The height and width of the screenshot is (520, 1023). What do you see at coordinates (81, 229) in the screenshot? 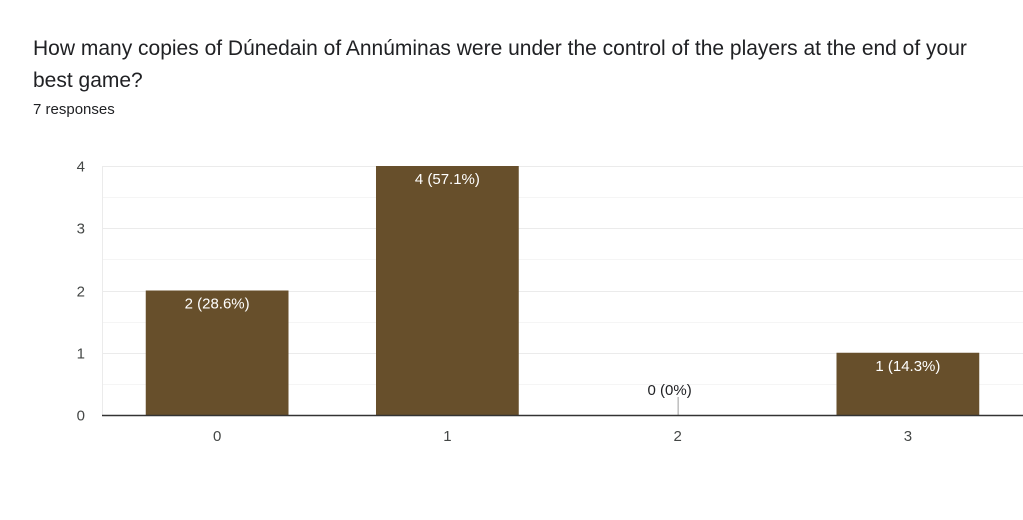
I see `y-tick-label: 3` at bounding box center [81, 229].